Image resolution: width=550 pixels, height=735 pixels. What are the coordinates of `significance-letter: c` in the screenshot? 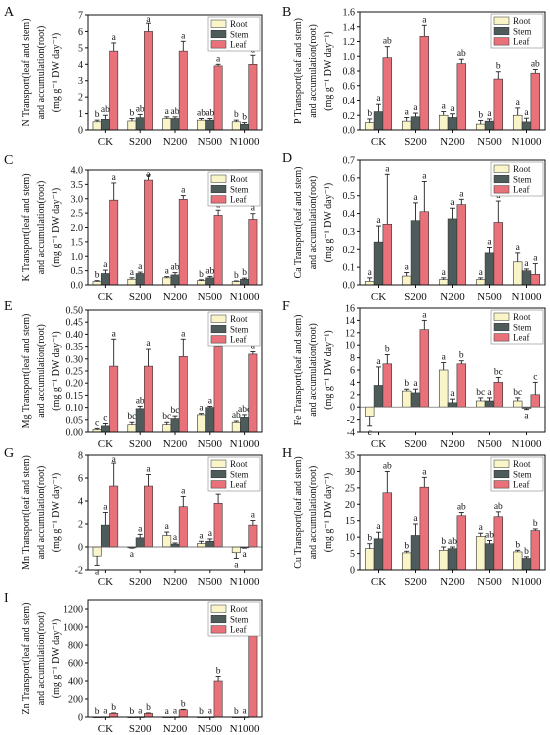 It's located at (97, 423).